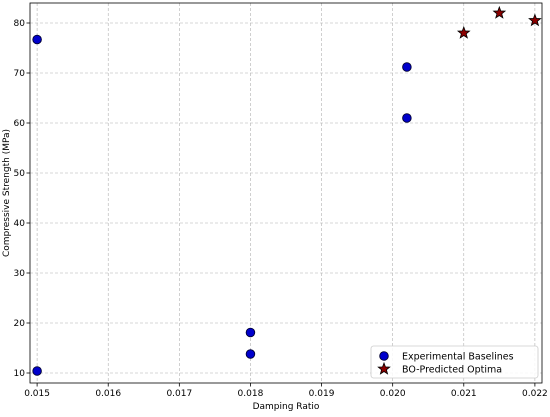 This screenshot has width=550, height=417. What do you see at coordinates (464, 394) in the screenshot?
I see `x-tick-label: 0.021` at bounding box center [464, 394].